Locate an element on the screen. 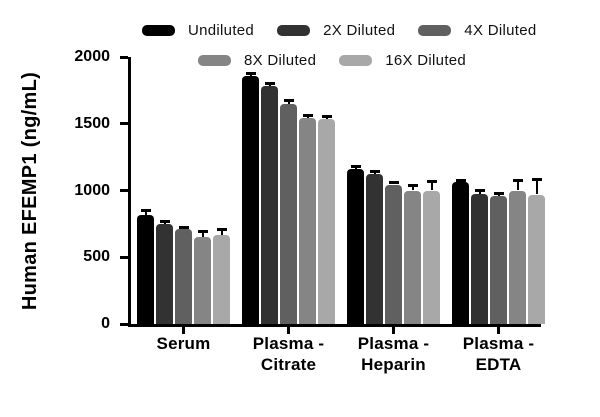 Image resolution: width=600 pixels, height=417 pixels. legend-item-4x-diluted: 4X Diluted is located at coordinates (477, 30).